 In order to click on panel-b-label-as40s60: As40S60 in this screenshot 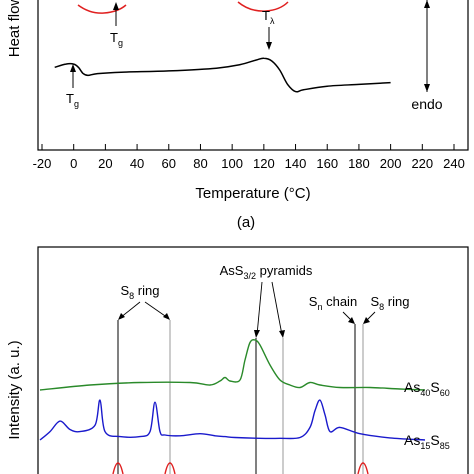, I will do `click(427, 388)`.